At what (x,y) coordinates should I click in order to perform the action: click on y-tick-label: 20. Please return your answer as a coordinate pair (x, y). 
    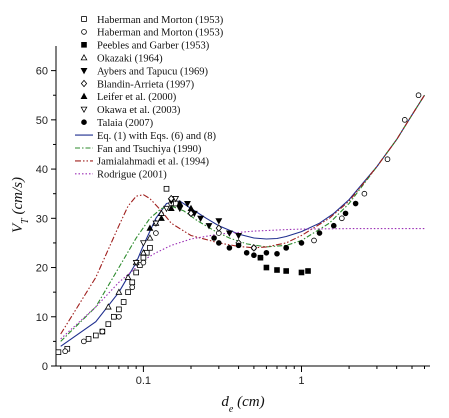
    Looking at the image, I should click on (42, 269).